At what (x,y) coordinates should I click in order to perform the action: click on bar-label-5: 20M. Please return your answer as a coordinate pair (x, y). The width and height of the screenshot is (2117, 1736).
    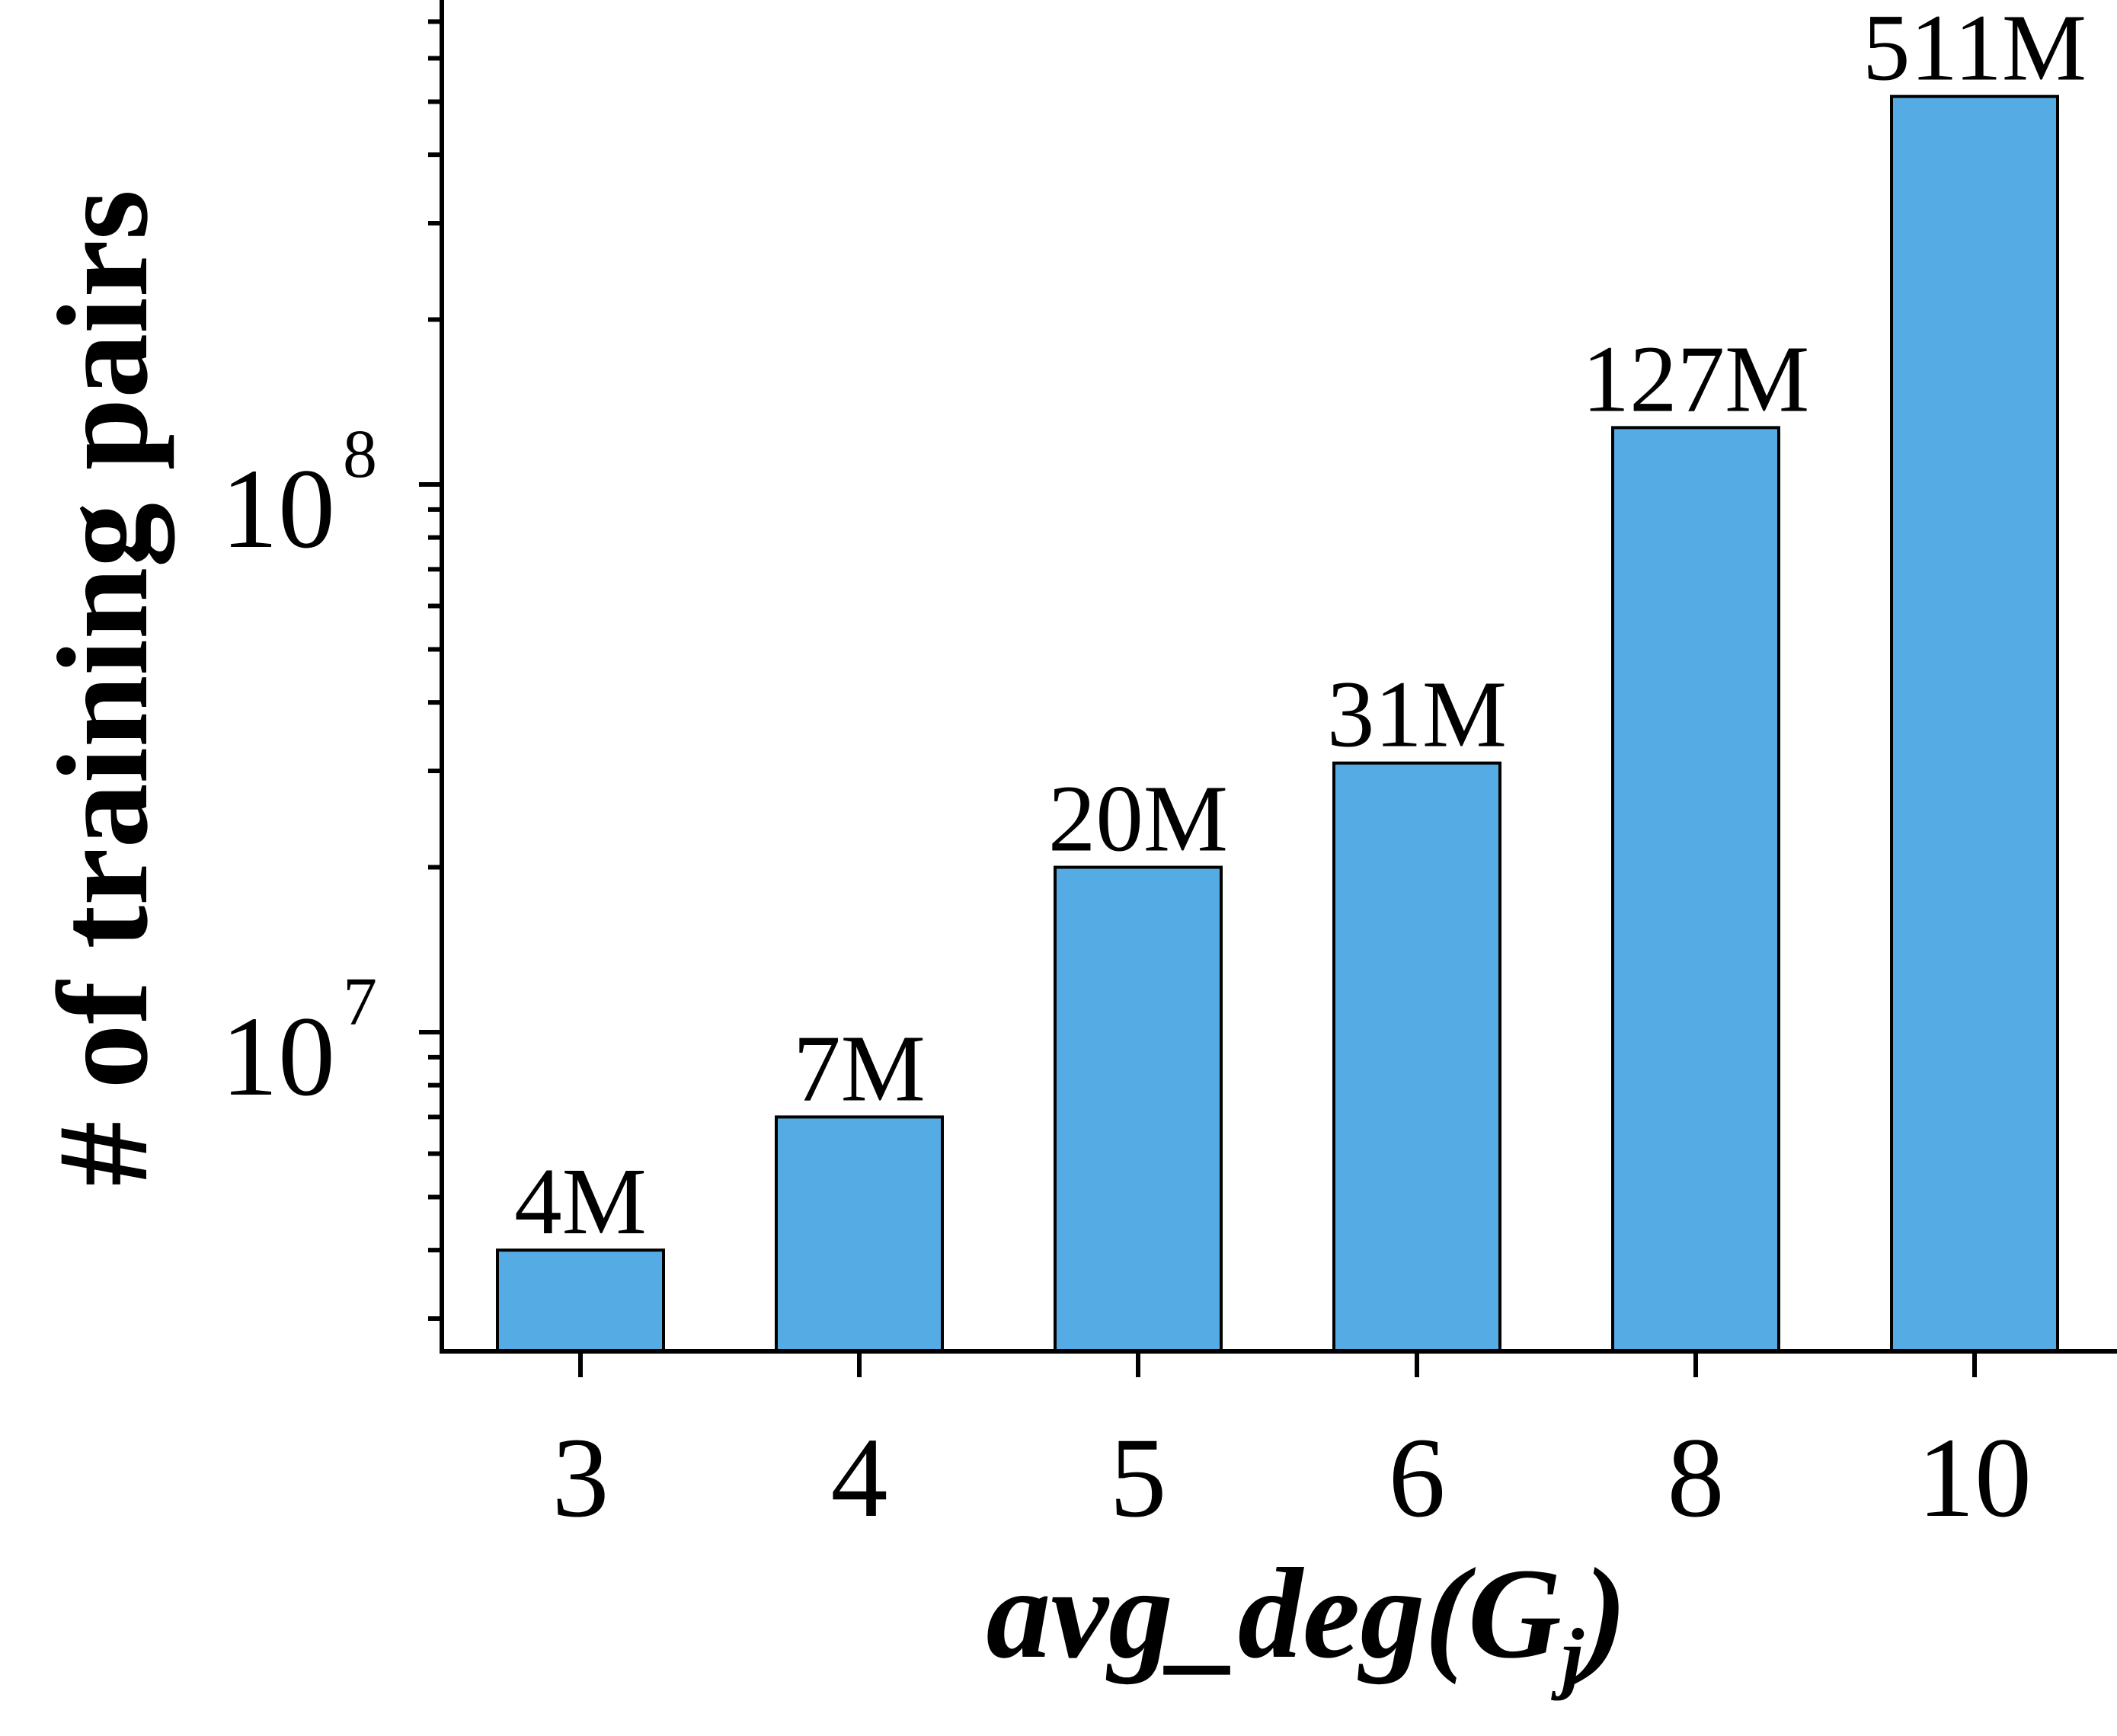
    Looking at the image, I should click on (1138, 819).